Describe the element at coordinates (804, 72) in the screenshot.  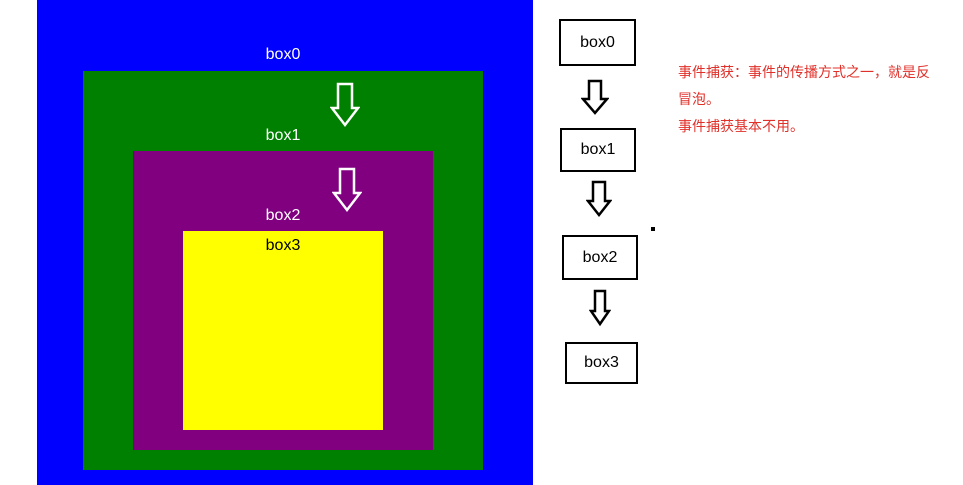
I see `note-line-1: 事件捕获：事件的传播方式之一，就是反` at that location.